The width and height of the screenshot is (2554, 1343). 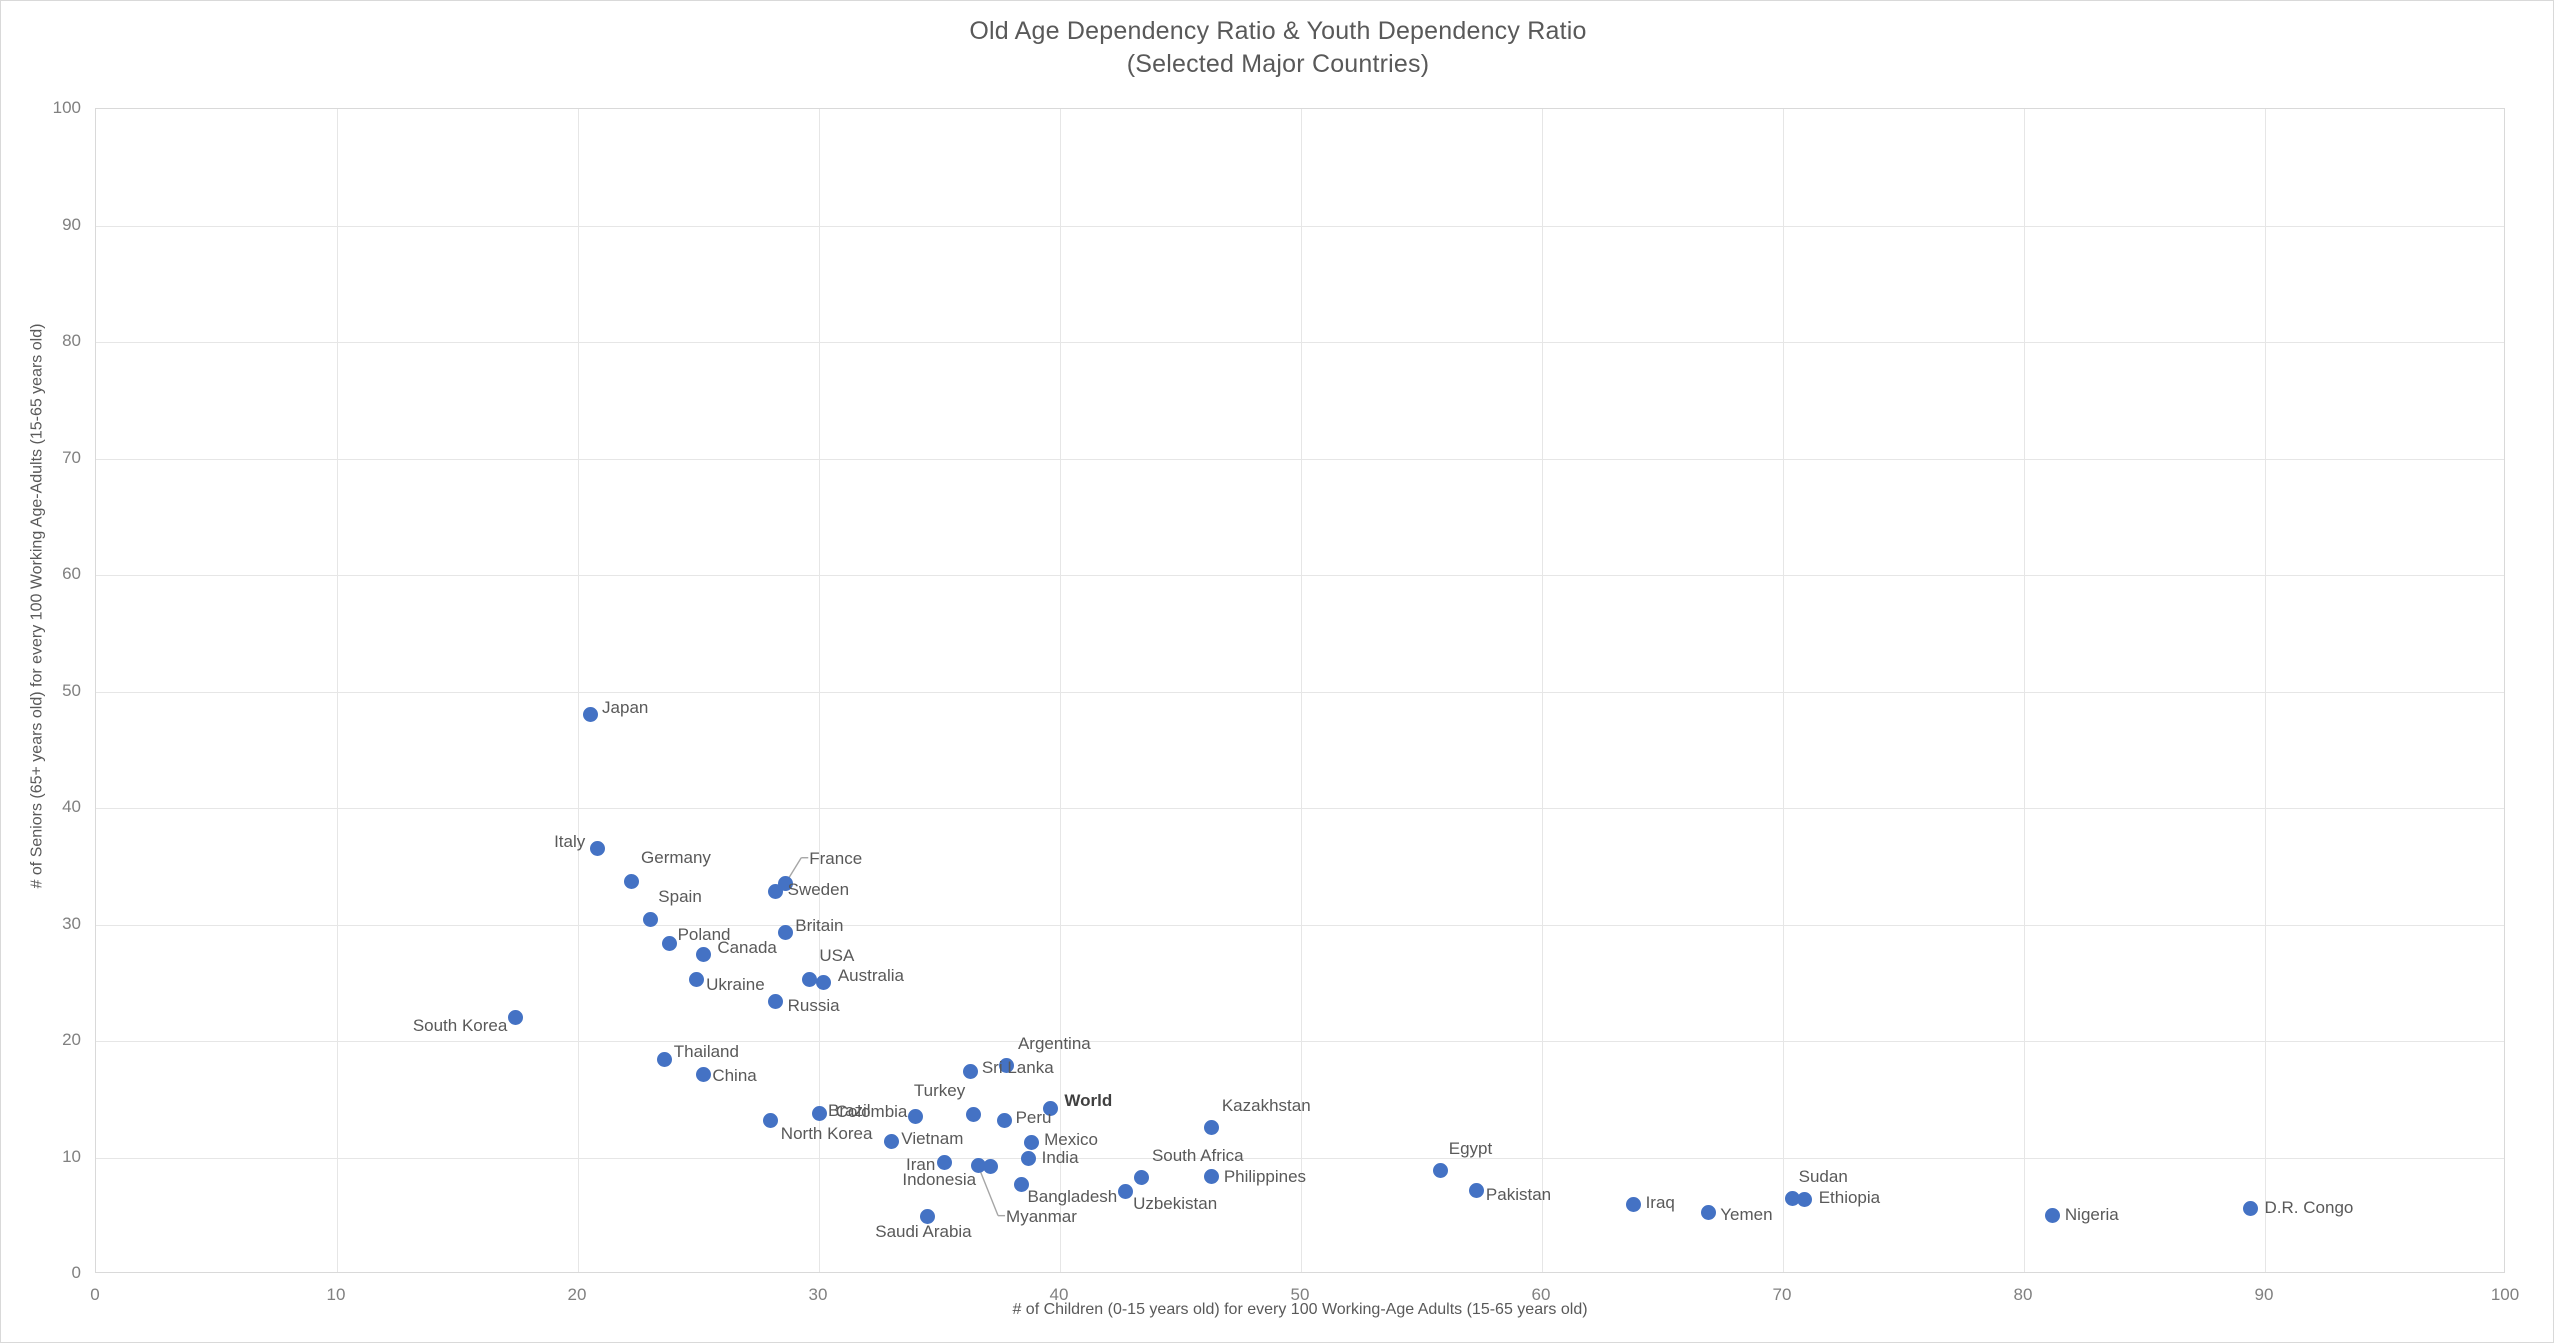 What do you see at coordinates (76, 1272) in the screenshot?
I see `y-axis-tick-label: 0` at bounding box center [76, 1272].